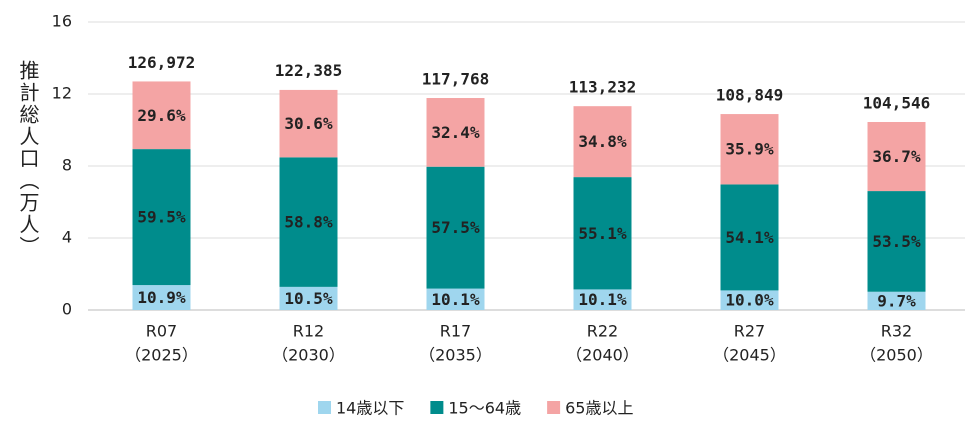  I want to click on total-label: 108,849, so click(749, 95).